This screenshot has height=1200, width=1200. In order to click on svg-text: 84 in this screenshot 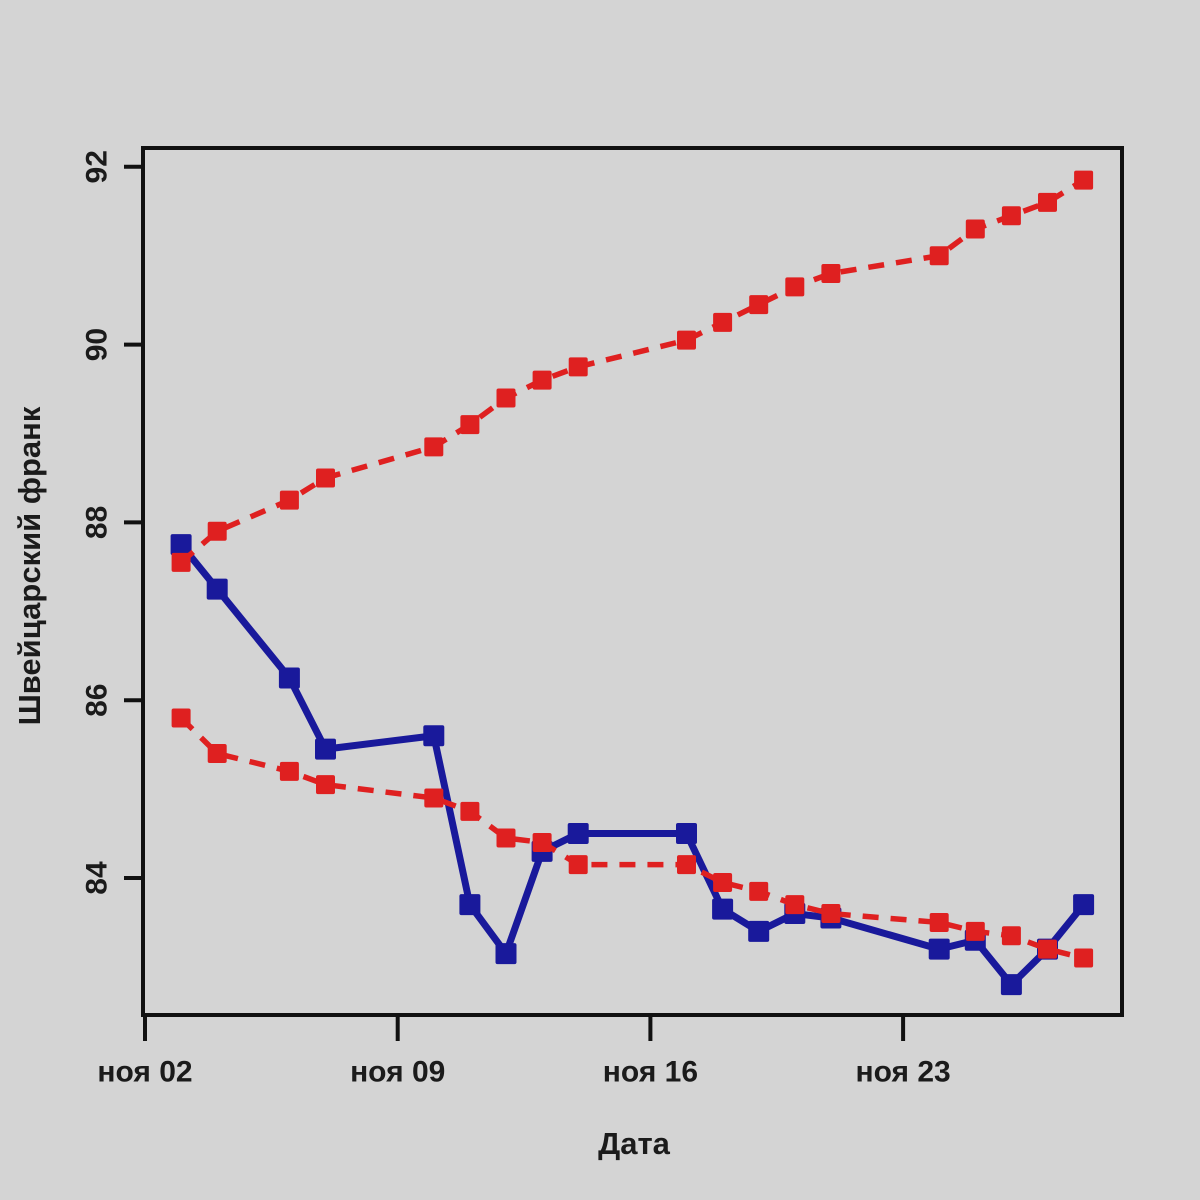, I will do `click(97, 878)`.